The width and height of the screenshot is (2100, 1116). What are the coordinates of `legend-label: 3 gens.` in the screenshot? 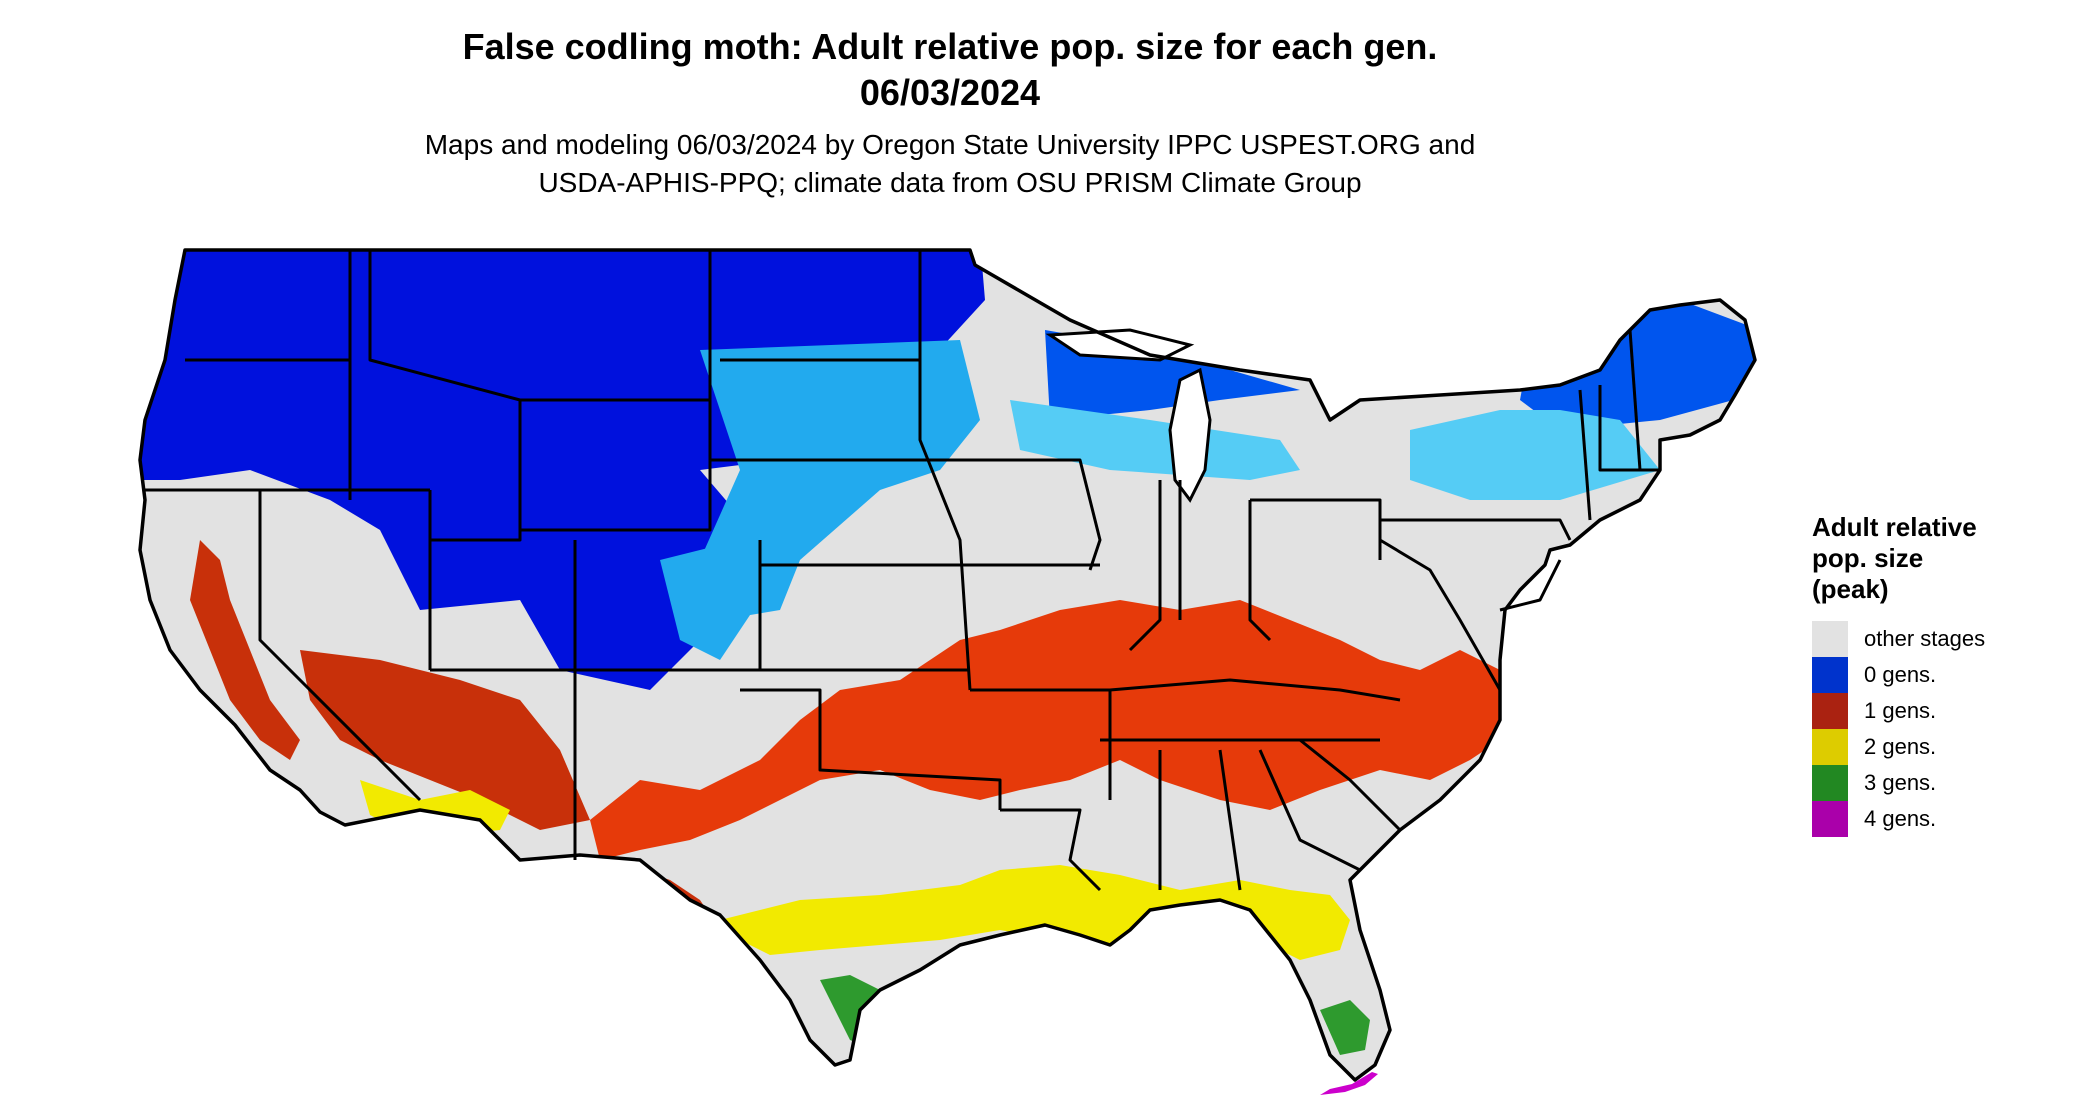 It's located at (1900, 782).